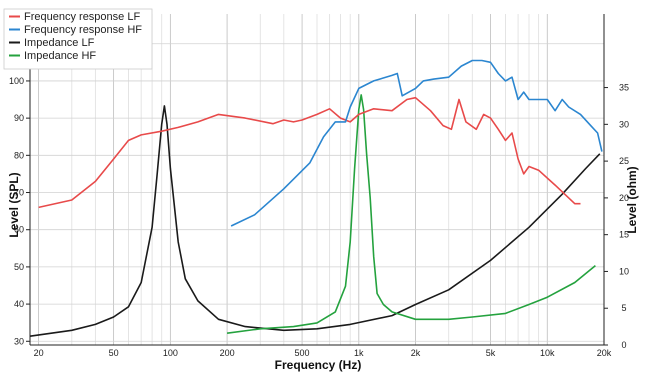 The width and height of the screenshot is (646, 372). Describe the element at coordinates (19, 341) in the screenshot. I see `y-tick-label: 30` at that location.